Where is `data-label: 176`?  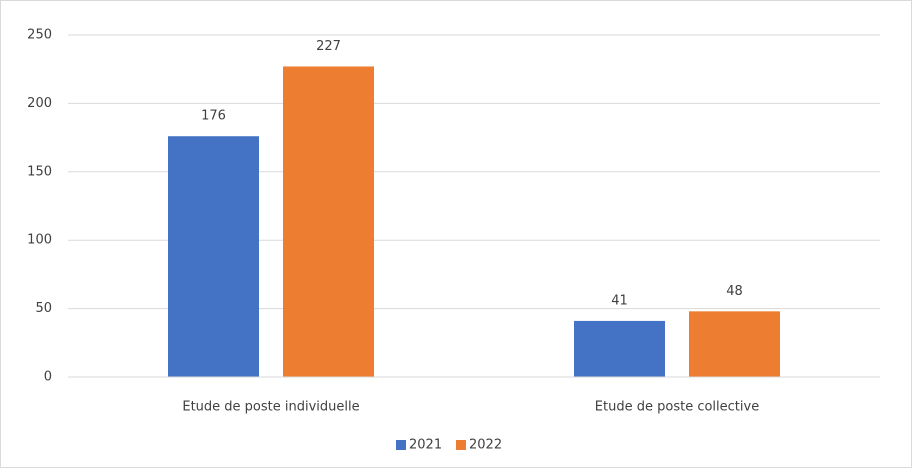 data-label: 176 is located at coordinates (213, 116).